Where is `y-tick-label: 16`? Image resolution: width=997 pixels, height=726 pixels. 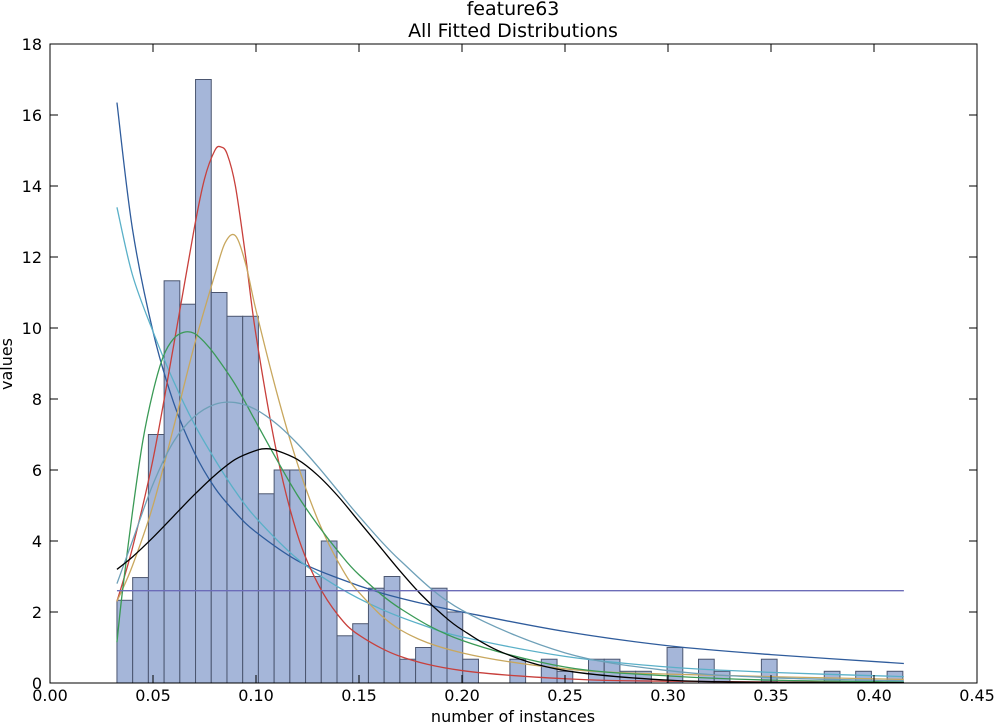 y-tick-label: 16 is located at coordinates (32, 115).